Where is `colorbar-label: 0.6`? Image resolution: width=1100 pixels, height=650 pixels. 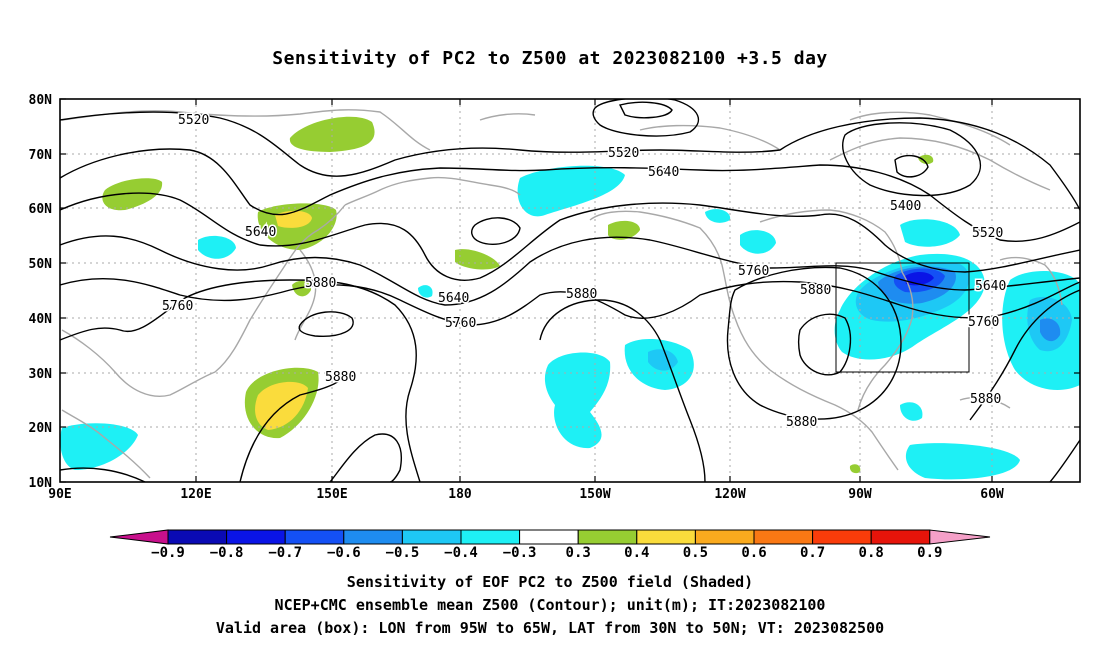
colorbar-label: 0.6 is located at coordinates (753, 553).